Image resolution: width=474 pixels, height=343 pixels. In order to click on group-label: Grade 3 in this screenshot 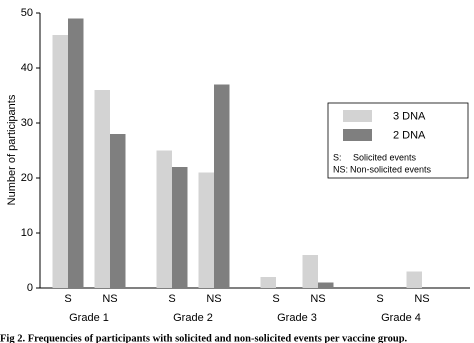, I will do `click(297, 318)`.